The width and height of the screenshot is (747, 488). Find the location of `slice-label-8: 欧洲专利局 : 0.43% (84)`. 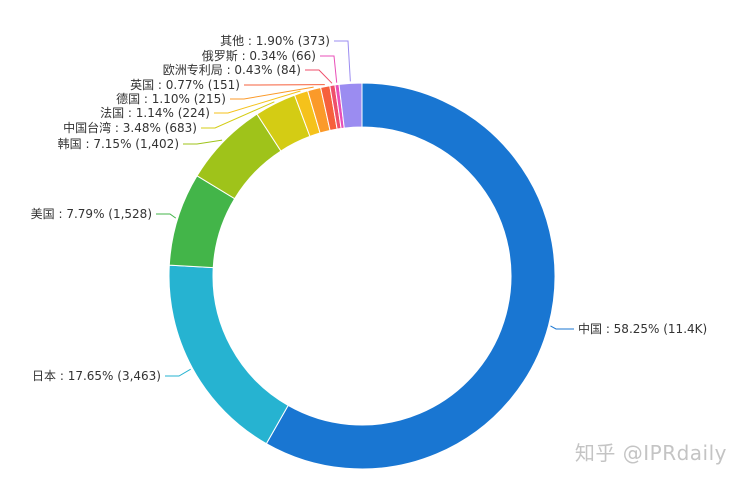

slice-label-8: 欧洲专利局 : 0.43% (84) is located at coordinates (232, 69).